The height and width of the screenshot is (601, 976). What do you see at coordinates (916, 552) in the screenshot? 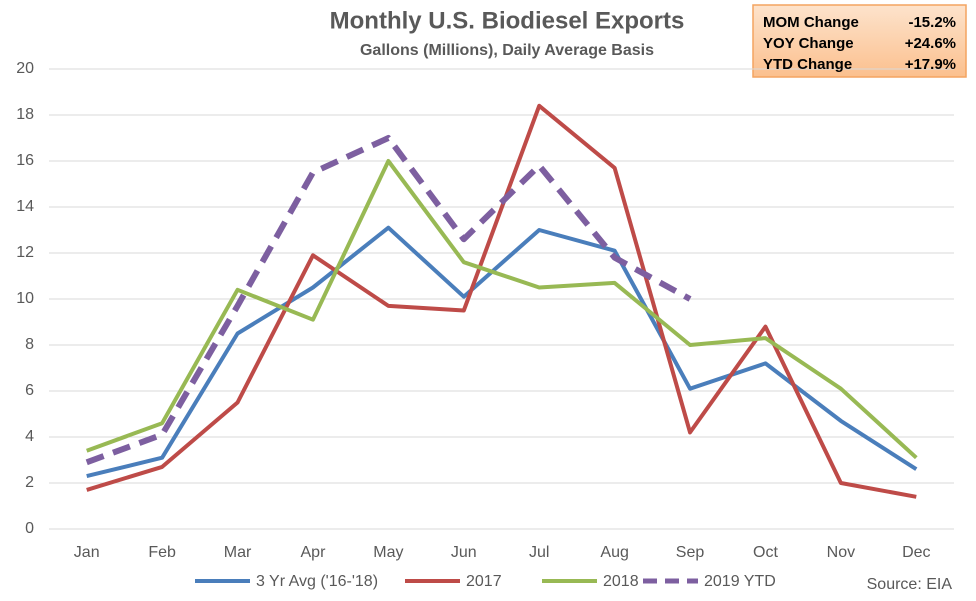
I see `x-tick-label: Dec` at bounding box center [916, 552].